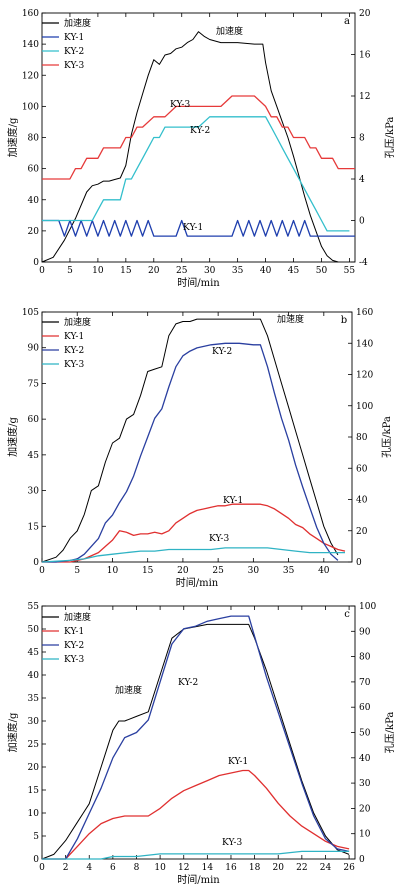  Describe the element at coordinates (208, 868) in the screenshot. I see `x-tick-label: 14` at that location.